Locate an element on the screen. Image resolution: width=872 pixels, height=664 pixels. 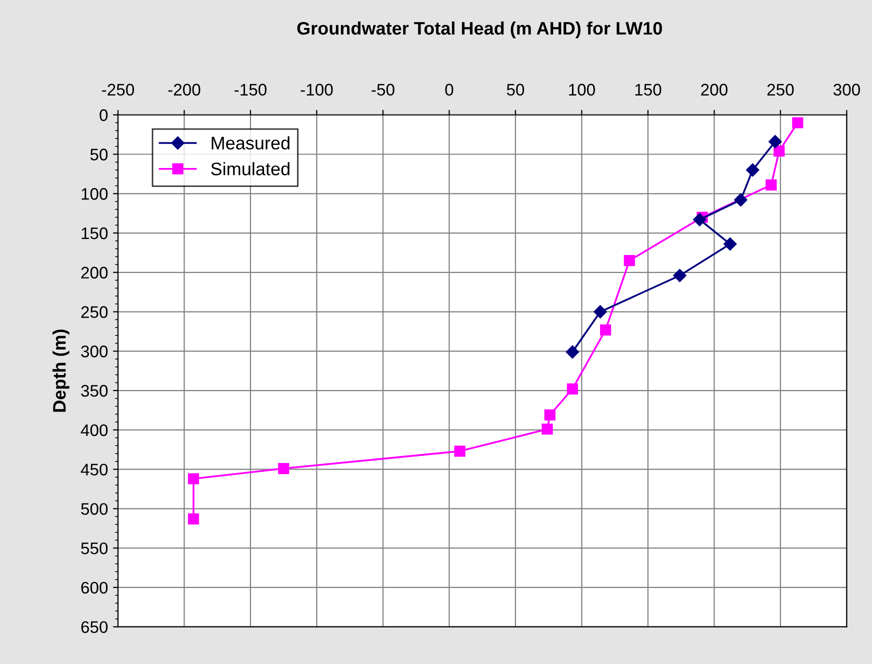
x-tick-label: -50 is located at coordinates (383, 90).